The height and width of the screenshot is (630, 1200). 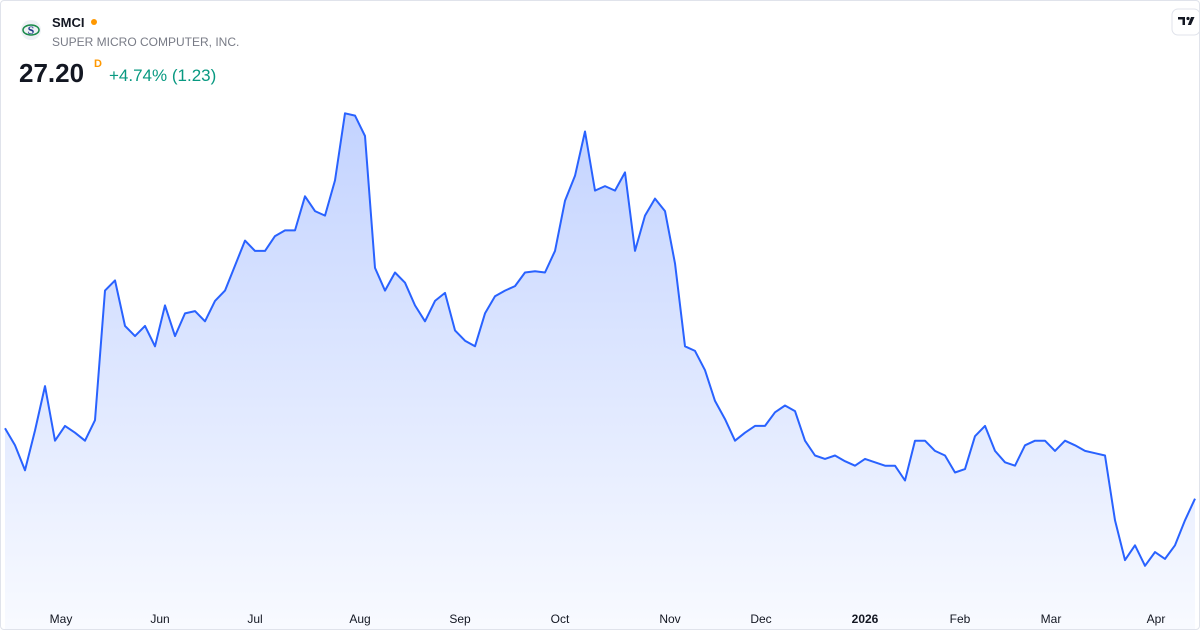 What do you see at coordinates (669, 619) in the screenshot?
I see `x-tick-label: Nov` at bounding box center [669, 619].